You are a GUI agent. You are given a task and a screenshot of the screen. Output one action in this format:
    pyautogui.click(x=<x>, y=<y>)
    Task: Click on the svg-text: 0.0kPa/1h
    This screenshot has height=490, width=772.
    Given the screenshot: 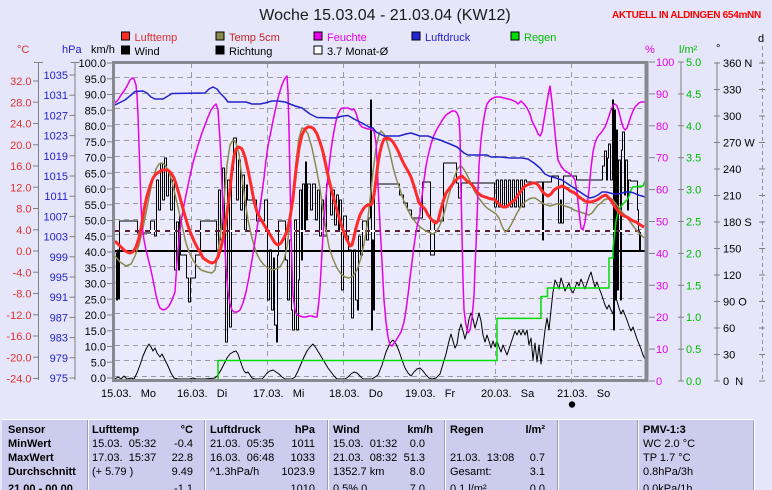 What is the action you would take?
    pyautogui.click(x=668, y=486)
    